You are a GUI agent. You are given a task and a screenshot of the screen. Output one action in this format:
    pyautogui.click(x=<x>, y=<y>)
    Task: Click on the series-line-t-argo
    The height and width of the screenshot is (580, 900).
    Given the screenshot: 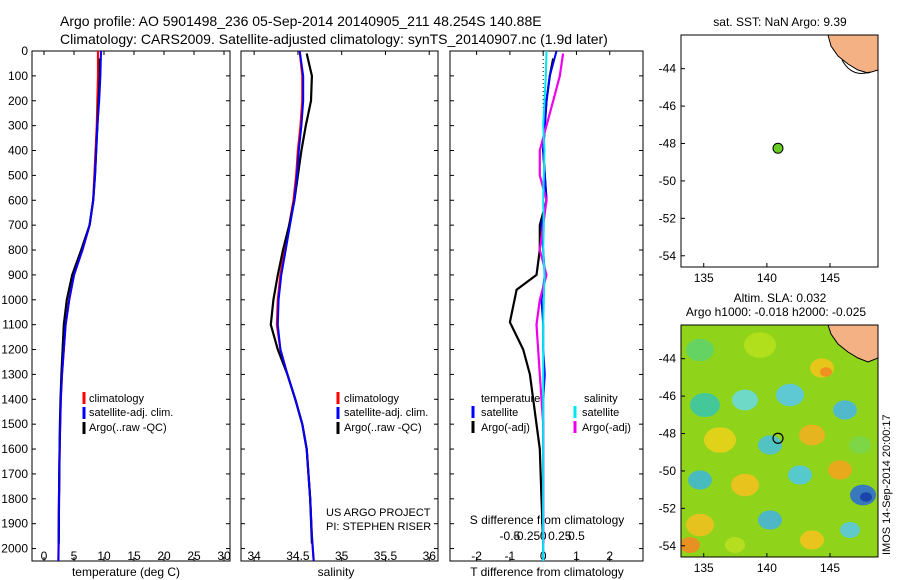 What is the action you would take?
    pyautogui.click(x=531, y=301)
    